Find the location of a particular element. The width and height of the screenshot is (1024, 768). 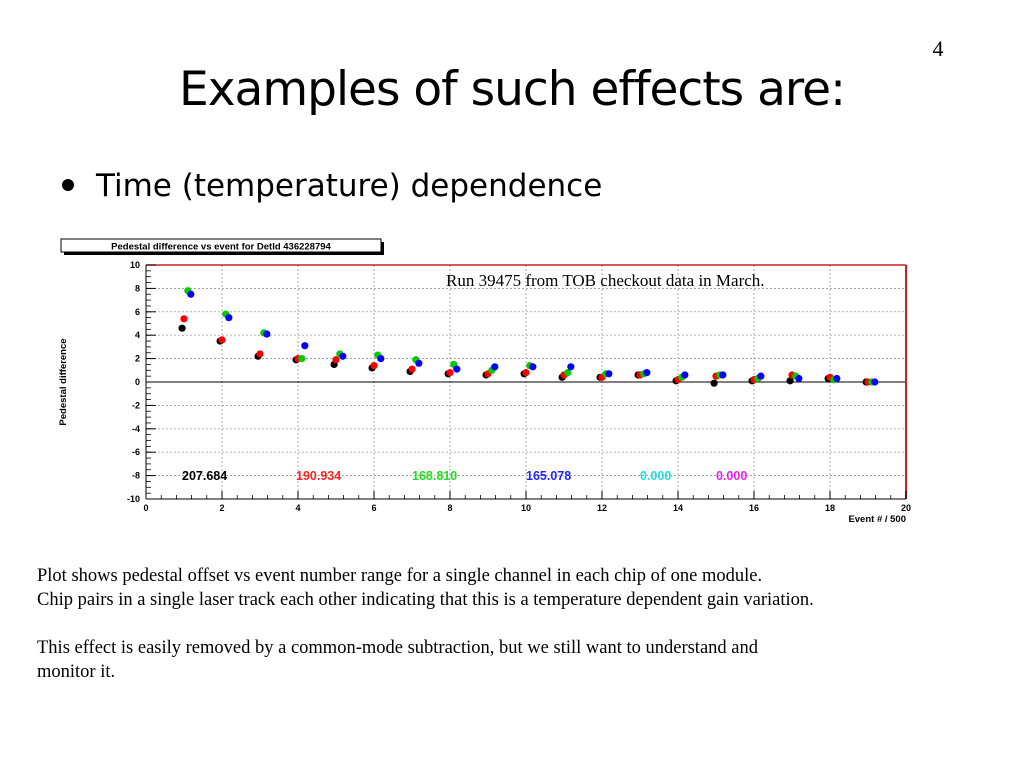

bullet-text: Time (temperature) dependence is located at coordinates (349, 186).